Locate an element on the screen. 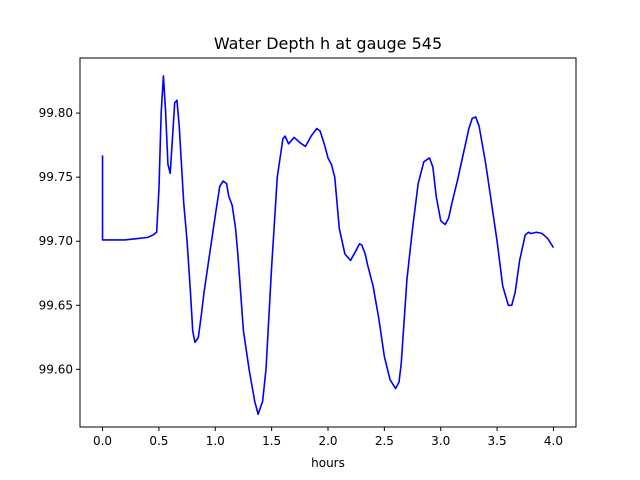 The width and height of the screenshot is (640, 480). x-tick-label: 1.0 is located at coordinates (215, 441).